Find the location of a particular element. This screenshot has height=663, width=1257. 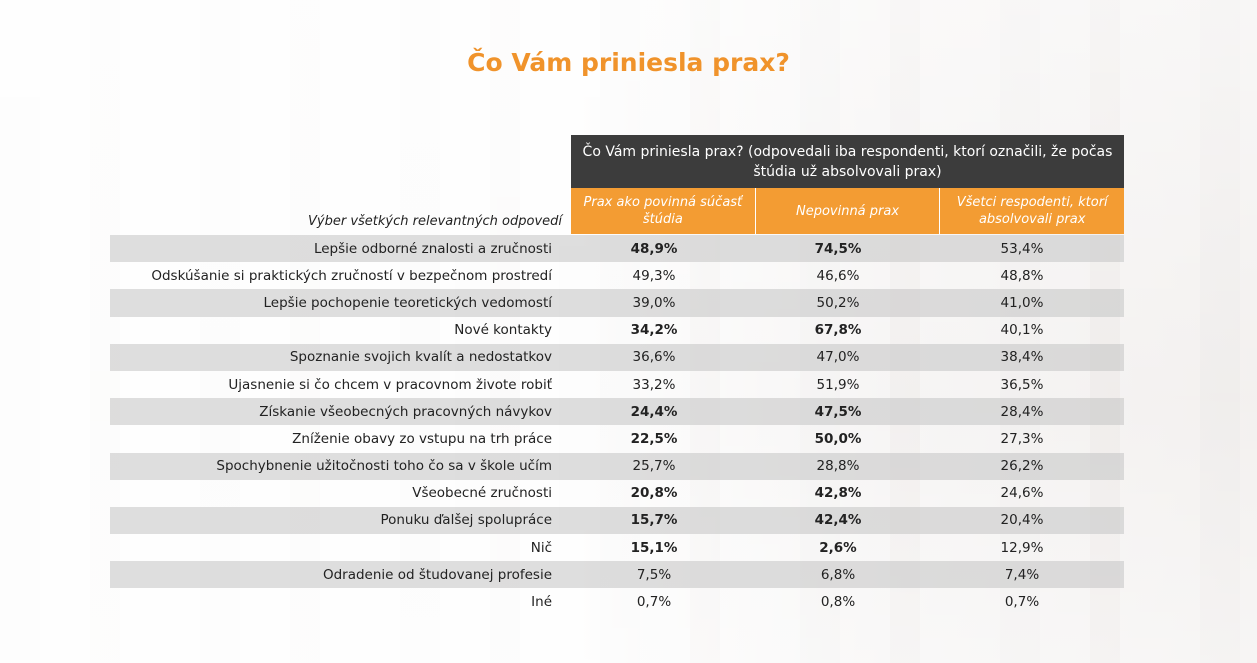

row-value-col2: 74,5% is located at coordinates (838, 248).